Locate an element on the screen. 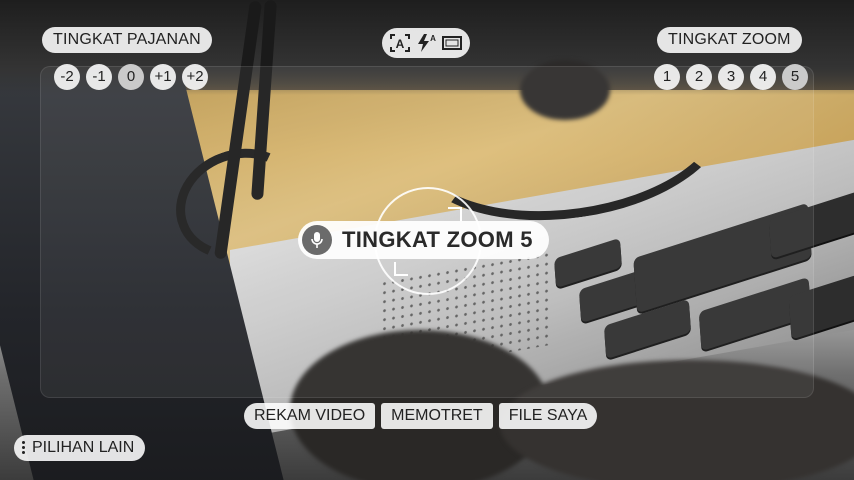 The height and width of the screenshot is (480, 854). exposure-option: +2 is located at coordinates (195, 77).